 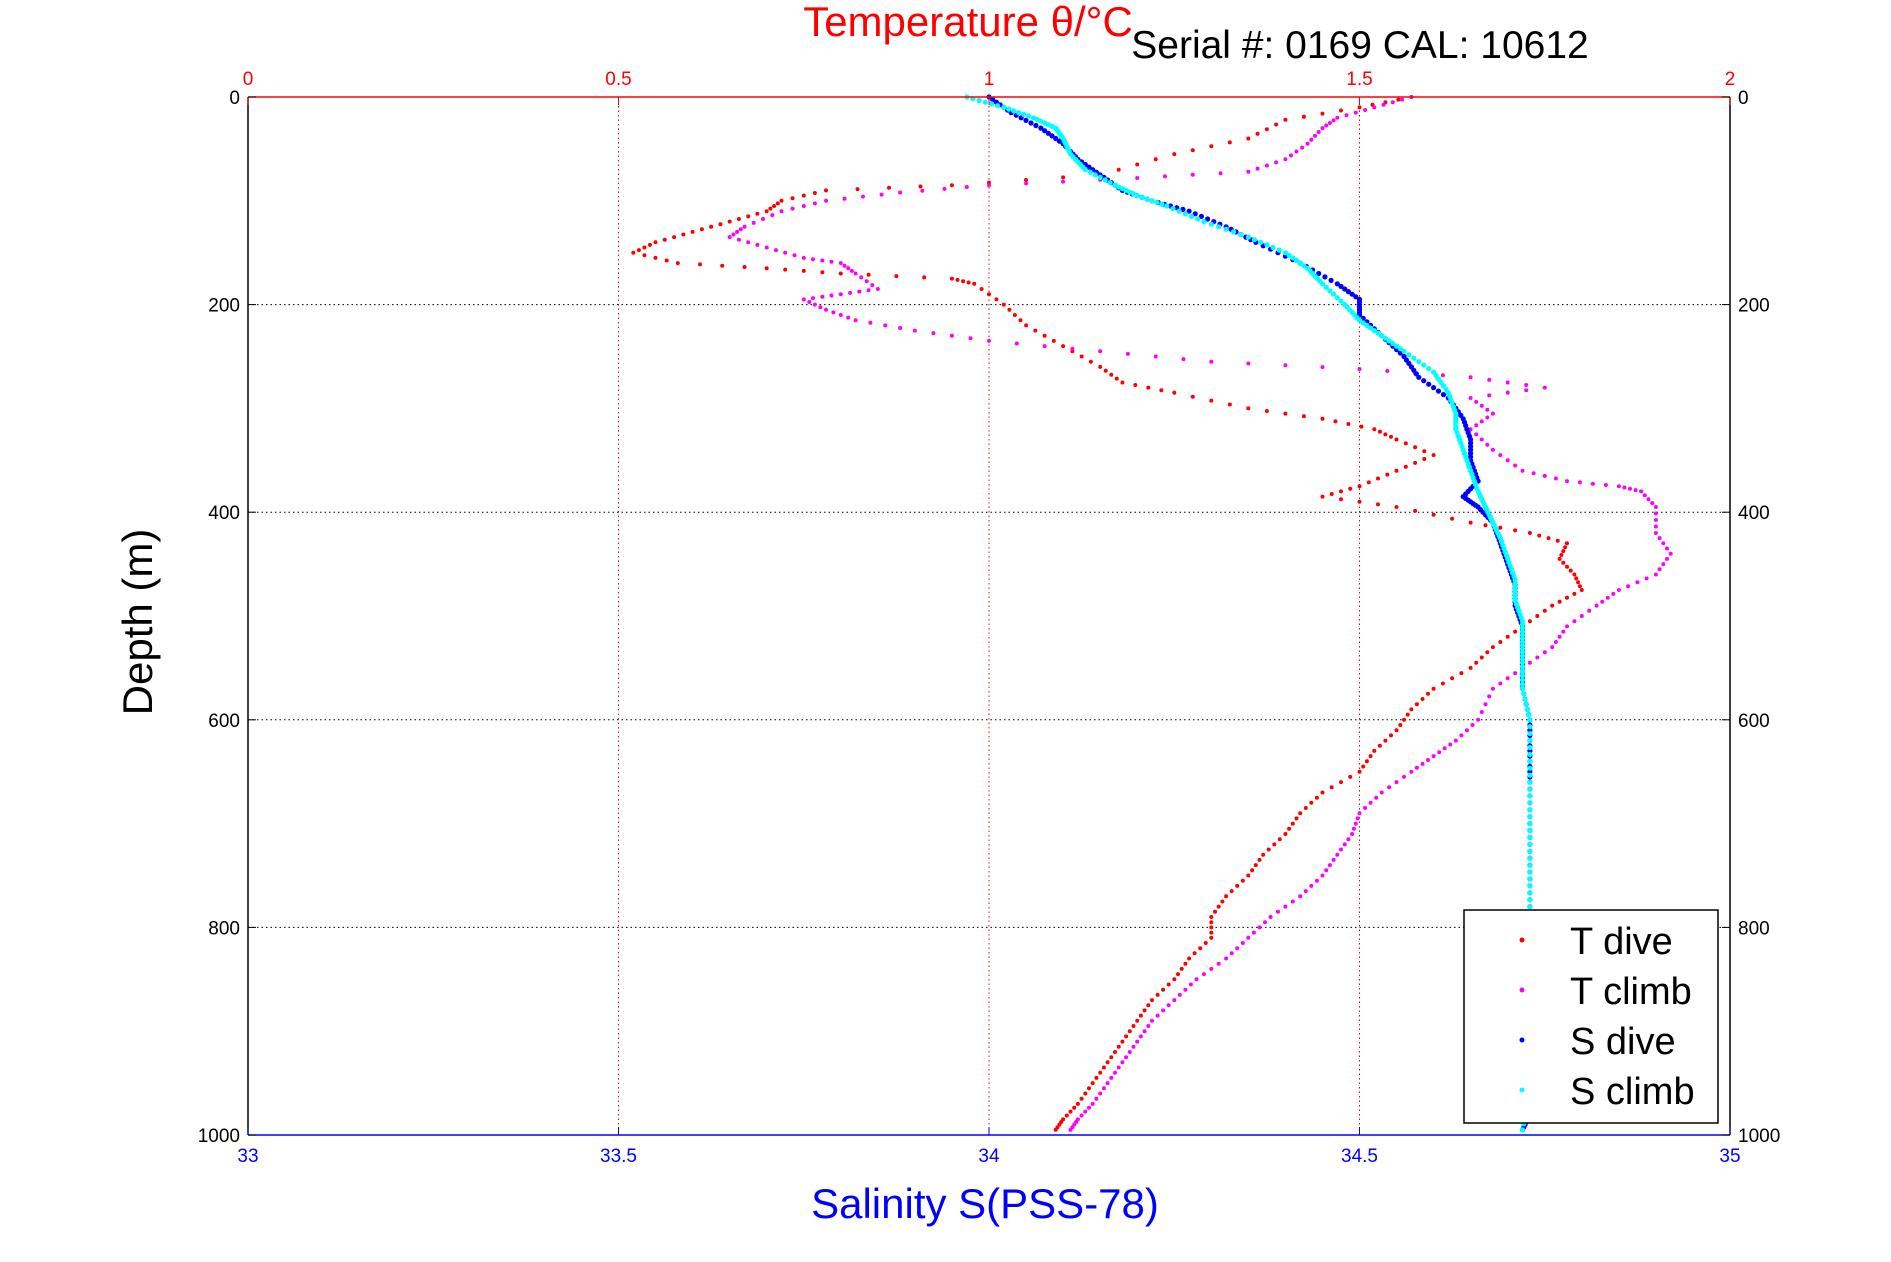 I want to click on salinity-tick-label: 34, so click(x=989, y=1156).